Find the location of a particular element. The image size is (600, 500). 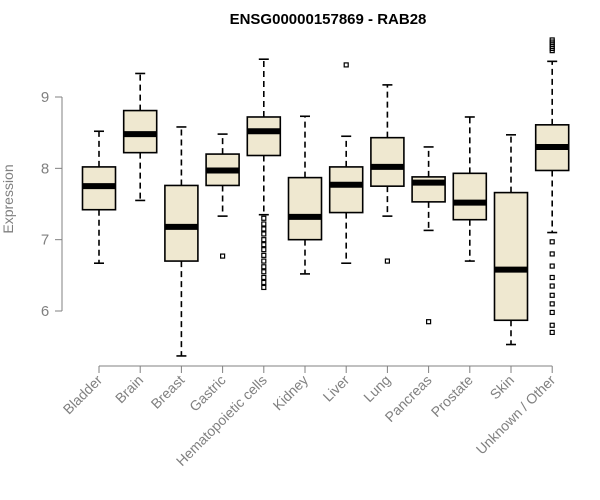

box-hematopoietic-cells is located at coordinates (264, 174).